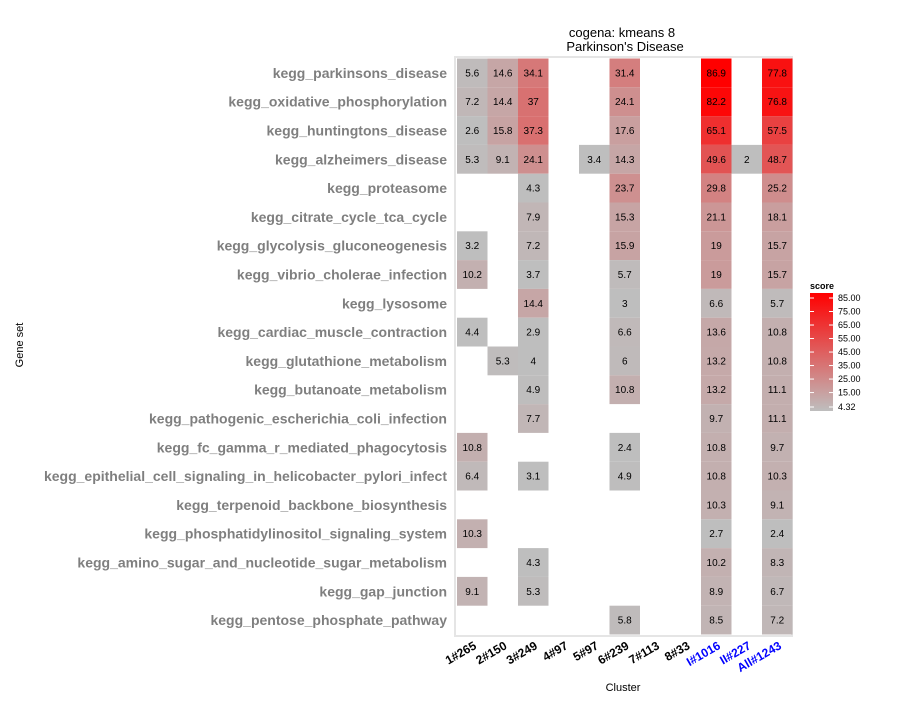 This screenshot has width=897, height=705. What do you see at coordinates (346, 361) in the screenshot?
I see `gene-set-label: kegg_glutathione_metabolism` at bounding box center [346, 361].